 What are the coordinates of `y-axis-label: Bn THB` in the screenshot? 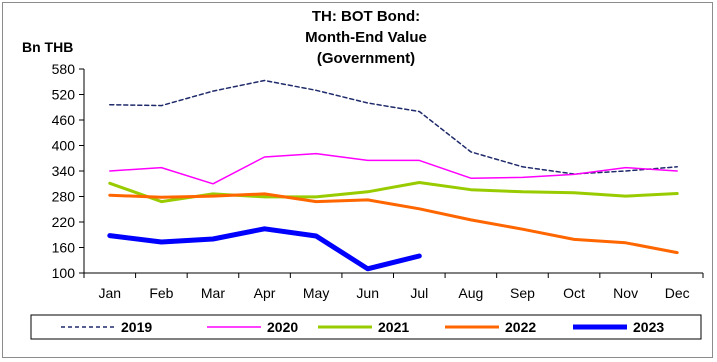 It's located at (47, 47).